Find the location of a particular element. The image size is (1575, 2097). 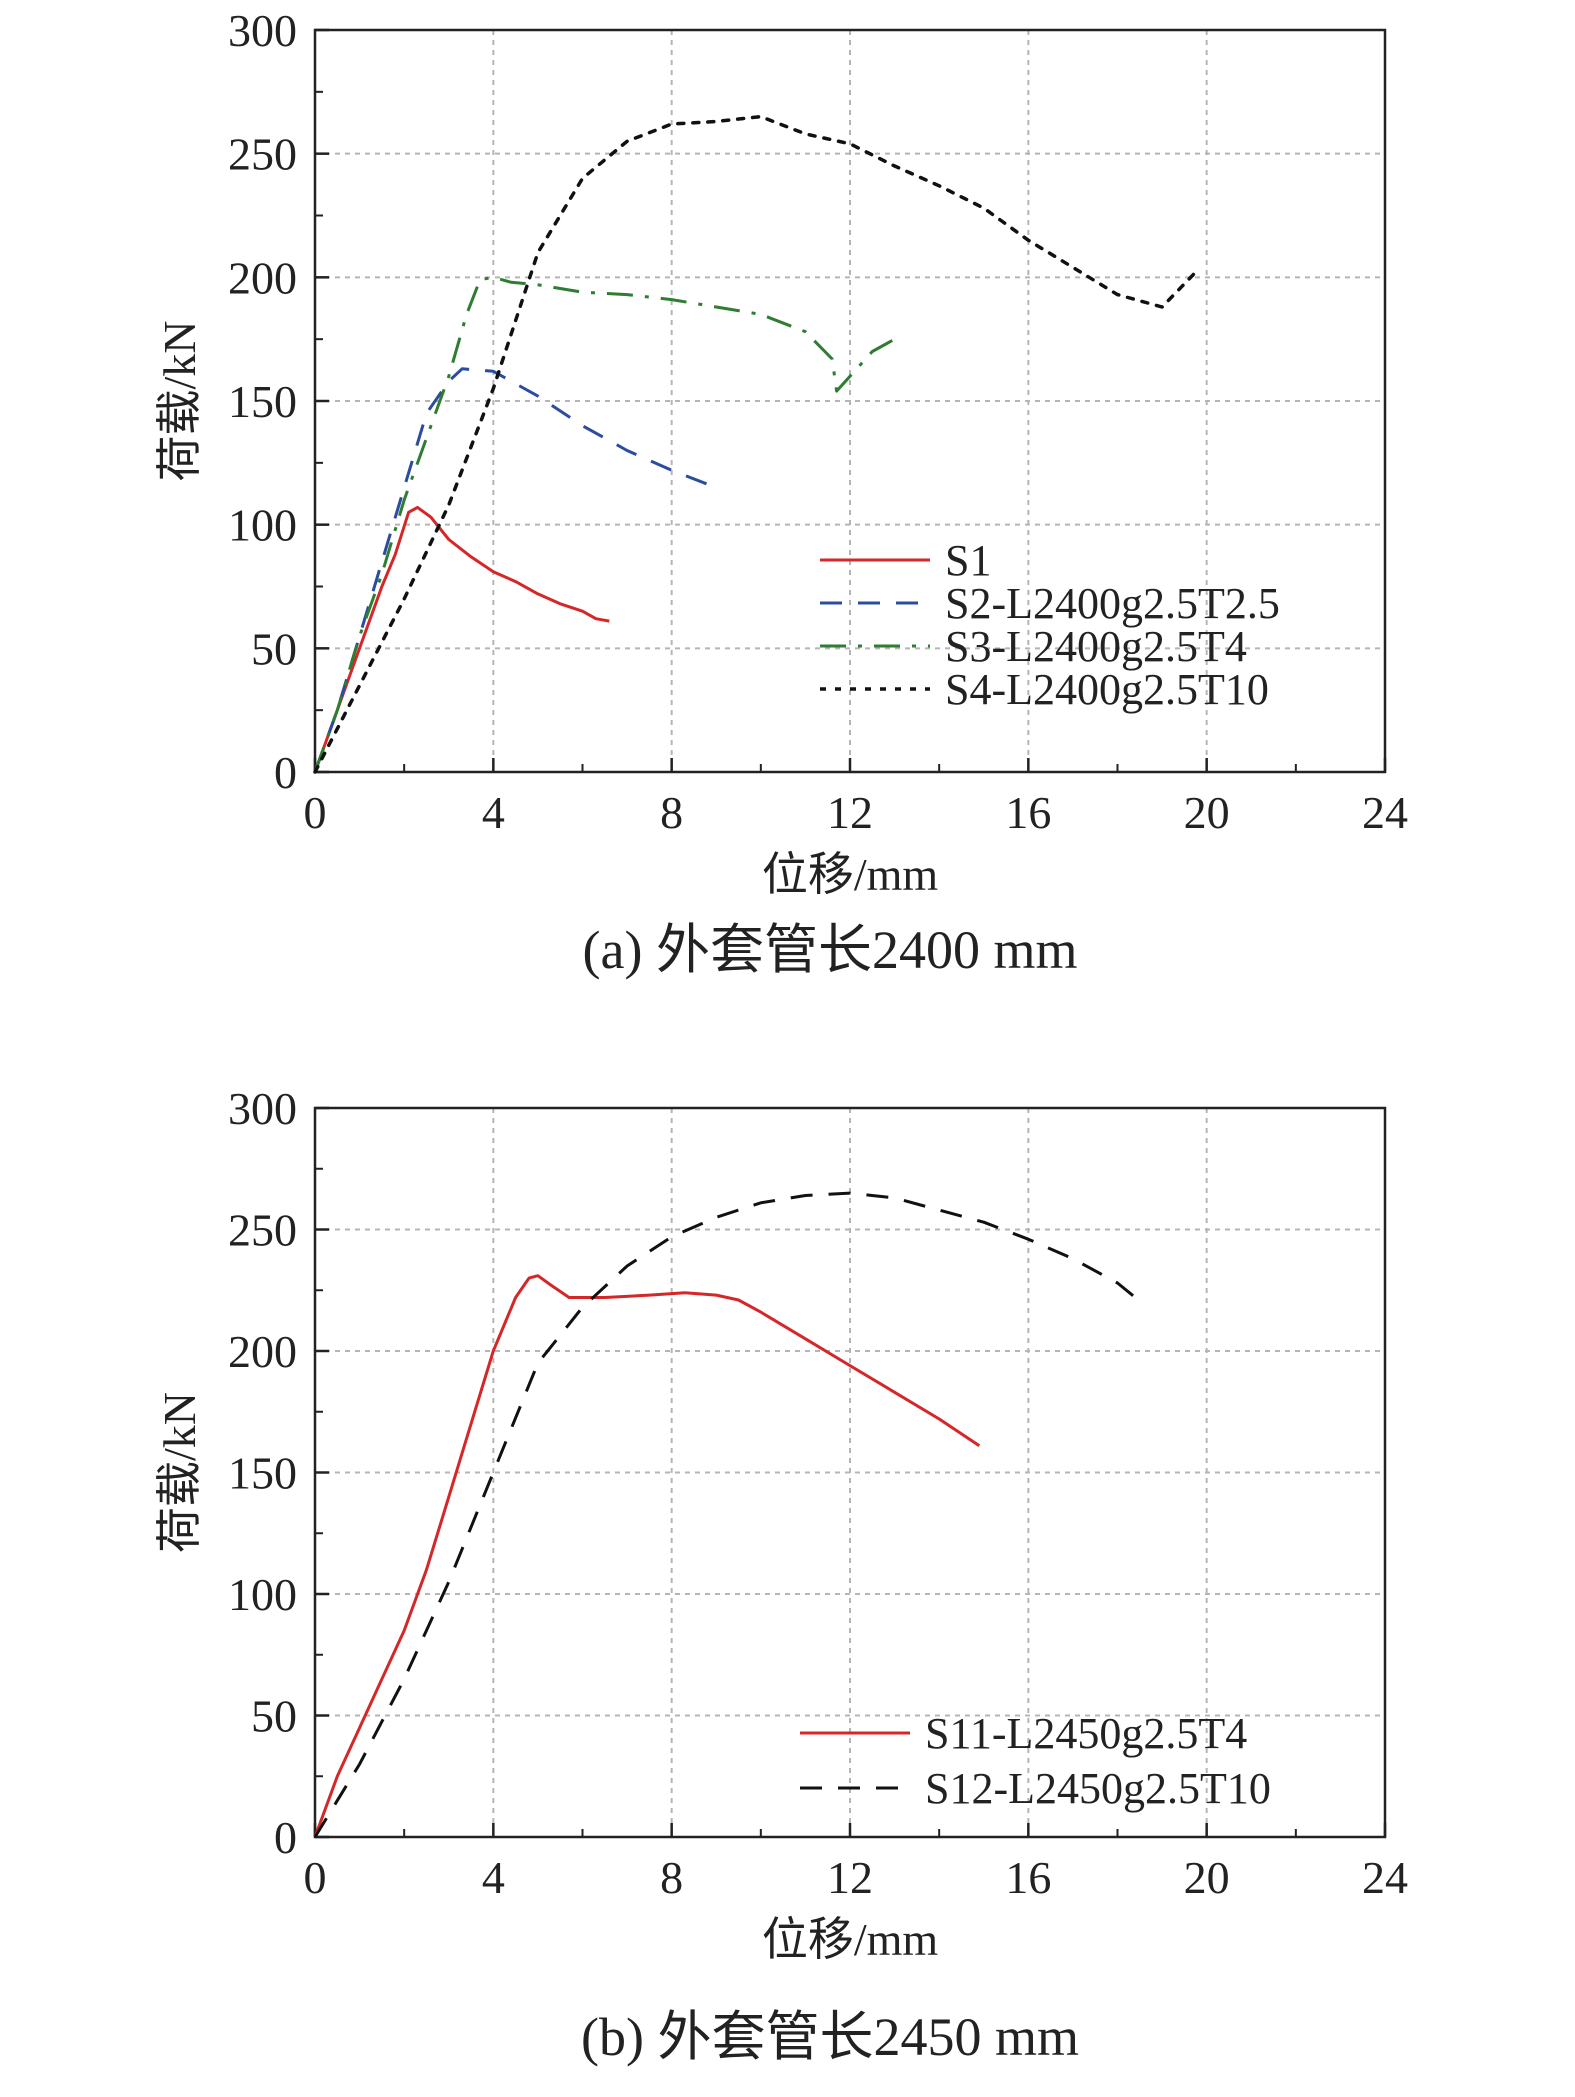

series-line-s11-l2450g2-5t4 is located at coordinates (647, 1556).